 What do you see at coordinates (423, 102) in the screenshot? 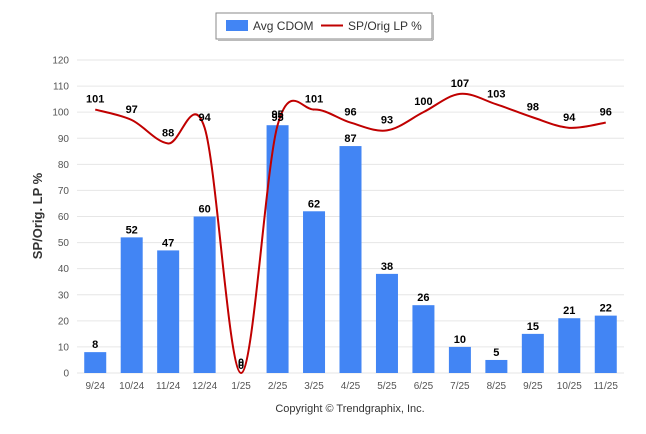
I see `line-value-label: 100` at bounding box center [423, 102].